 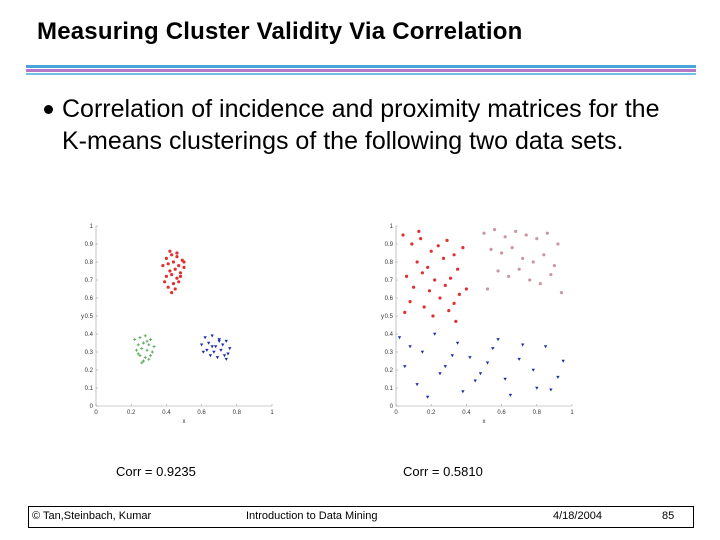 I want to click on bullet-icon, so click(x=48, y=109).